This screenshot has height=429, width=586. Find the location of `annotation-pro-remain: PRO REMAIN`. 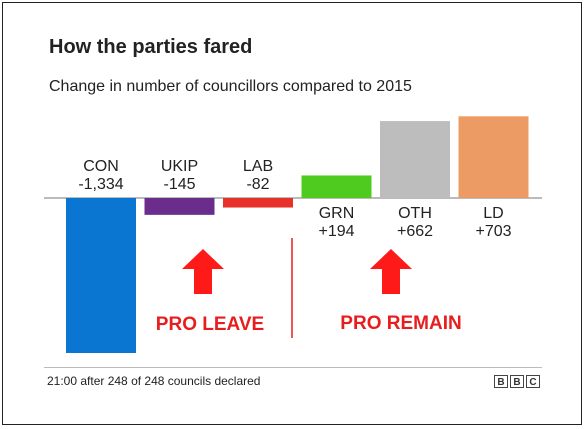

annotation-pro-remain: PRO REMAIN is located at coordinates (400, 323).